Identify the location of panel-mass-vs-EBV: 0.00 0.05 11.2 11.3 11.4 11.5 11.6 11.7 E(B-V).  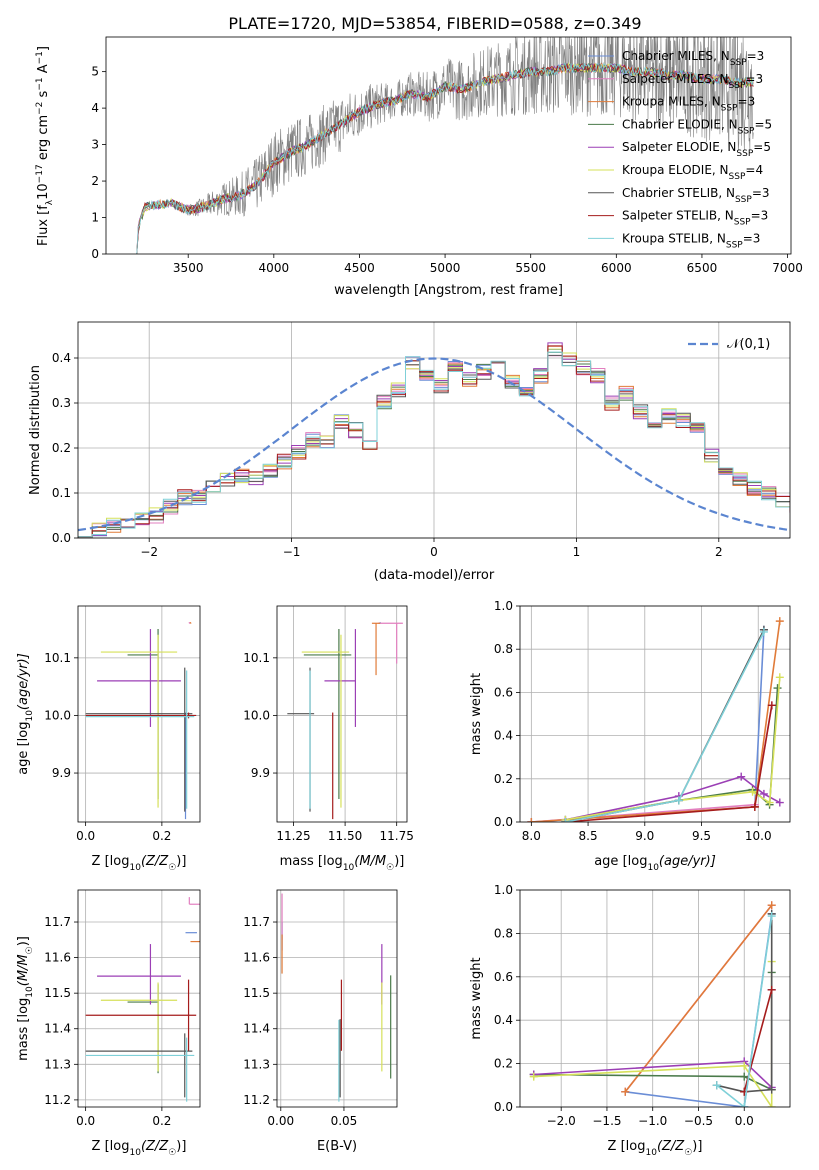
(320, 1021).